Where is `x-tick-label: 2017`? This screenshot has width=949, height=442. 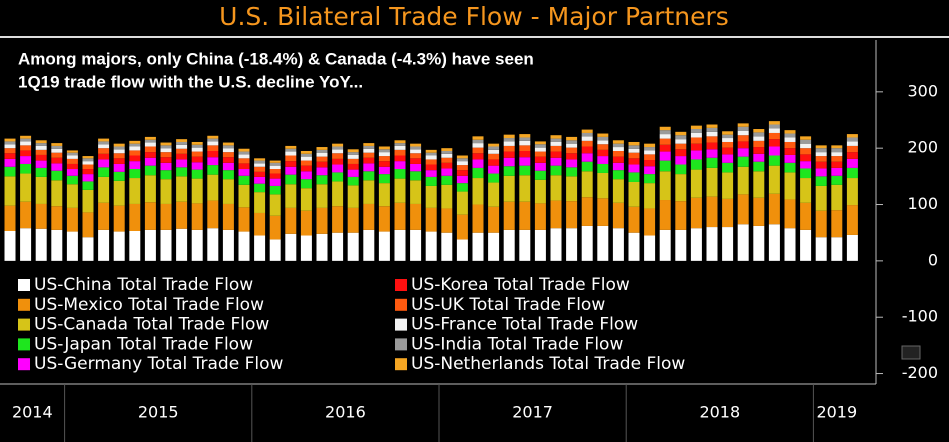 x-tick-label: 2017 is located at coordinates (532, 412).